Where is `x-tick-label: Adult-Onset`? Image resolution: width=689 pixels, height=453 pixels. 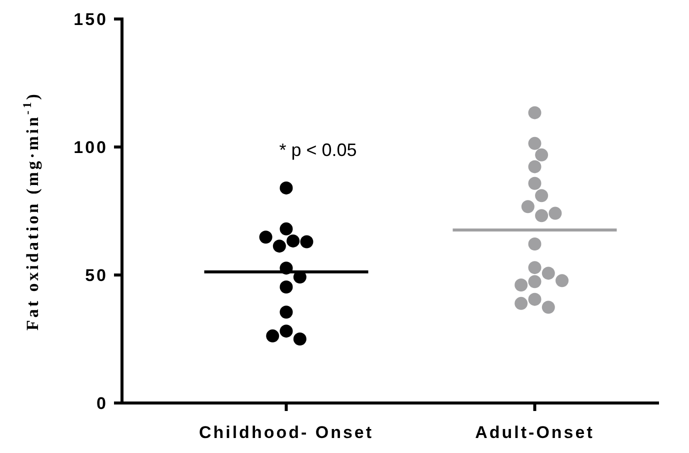
x-tick-label: Adult-Onset is located at coordinates (534, 432).